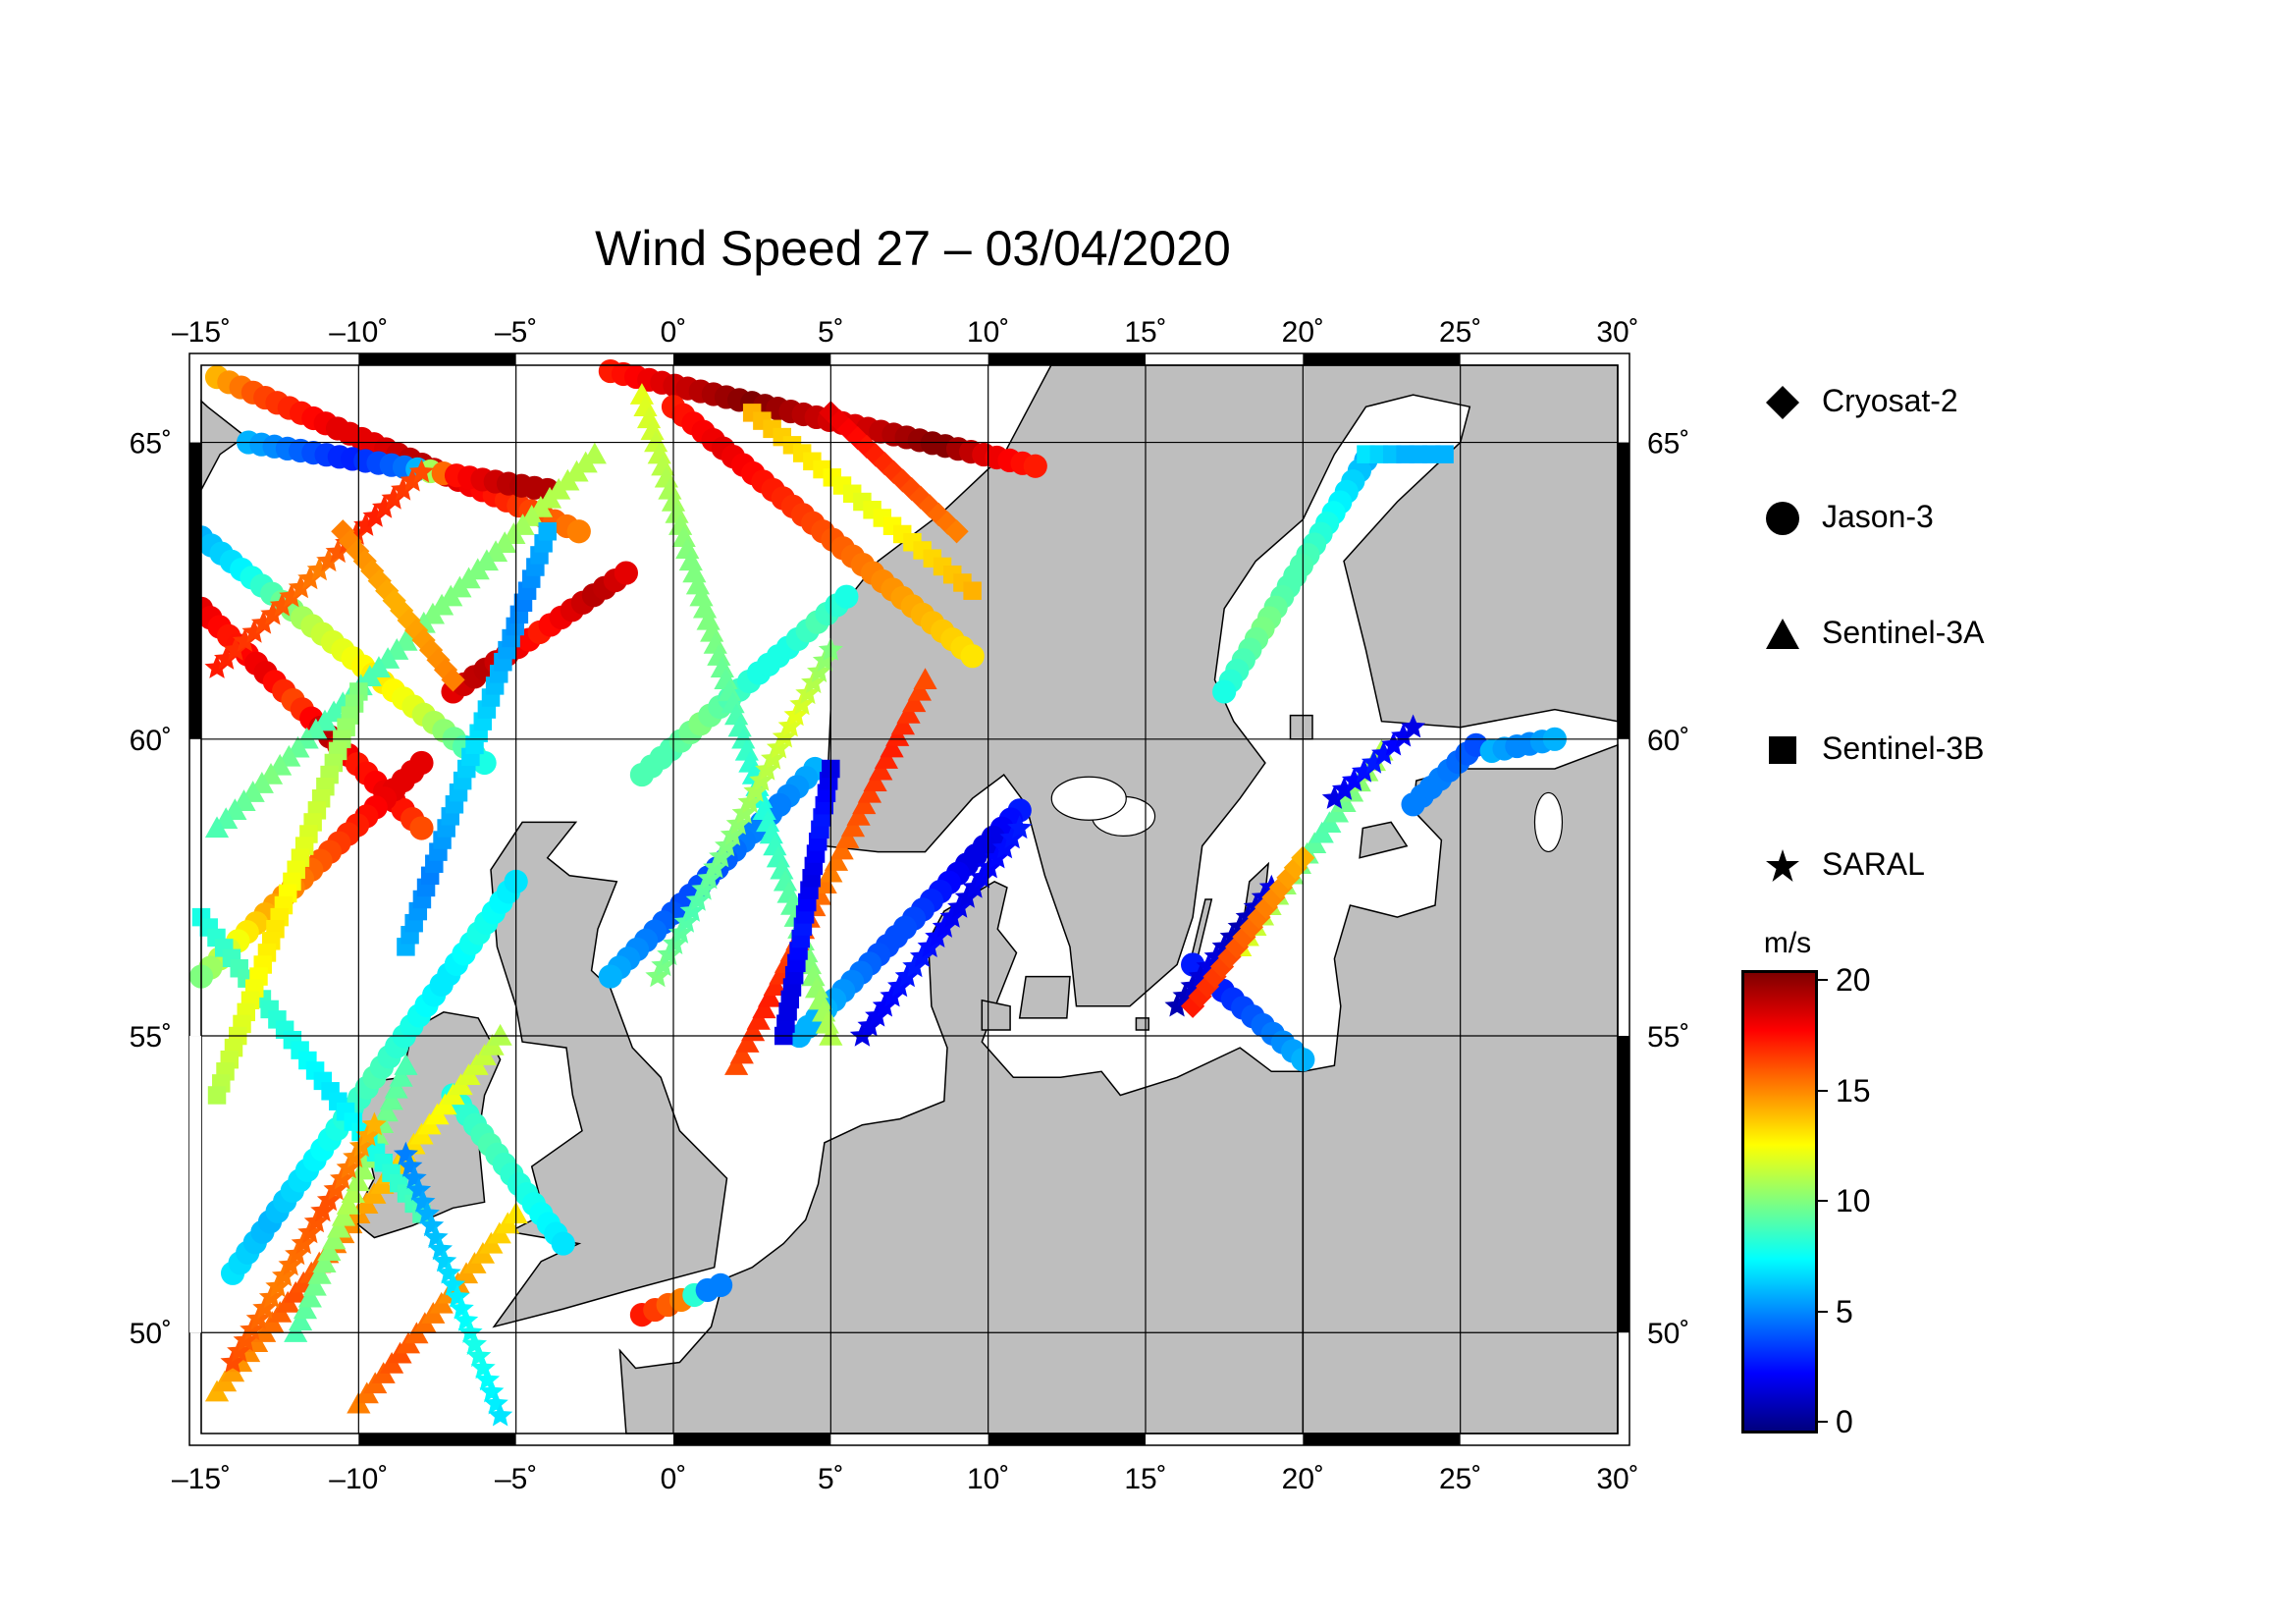  What do you see at coordinates (1617, 1479) in the screenshot?
I see `lon-tick-label-bottom: 30˚` at bounding box center [1617, 1479].